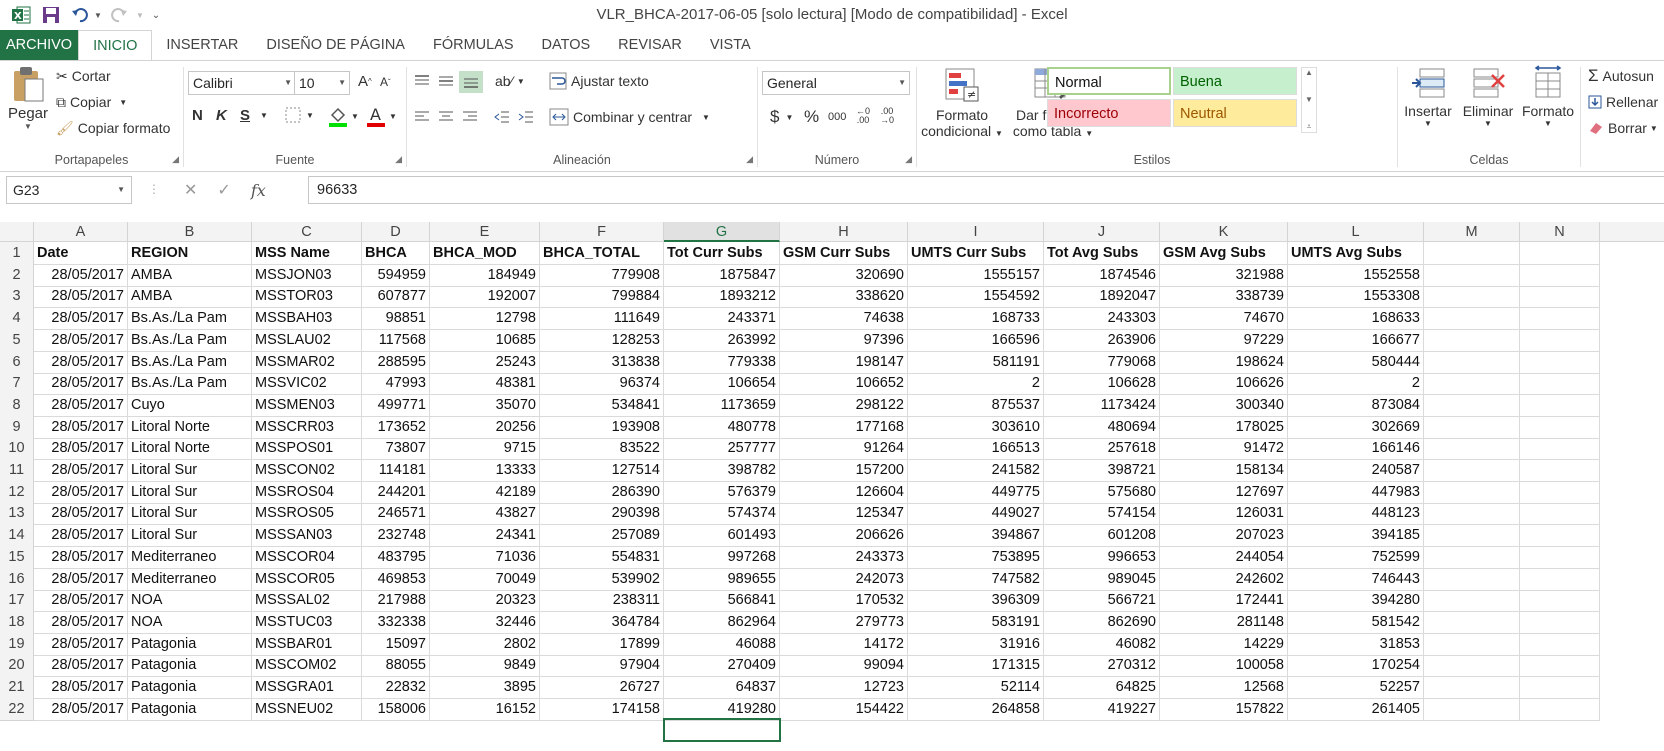 The height and width of the screenshot is (751, 1664). Describe the element at coordinates (602, 427) in the screenshot. I see `data-cell: 193908` at that location.